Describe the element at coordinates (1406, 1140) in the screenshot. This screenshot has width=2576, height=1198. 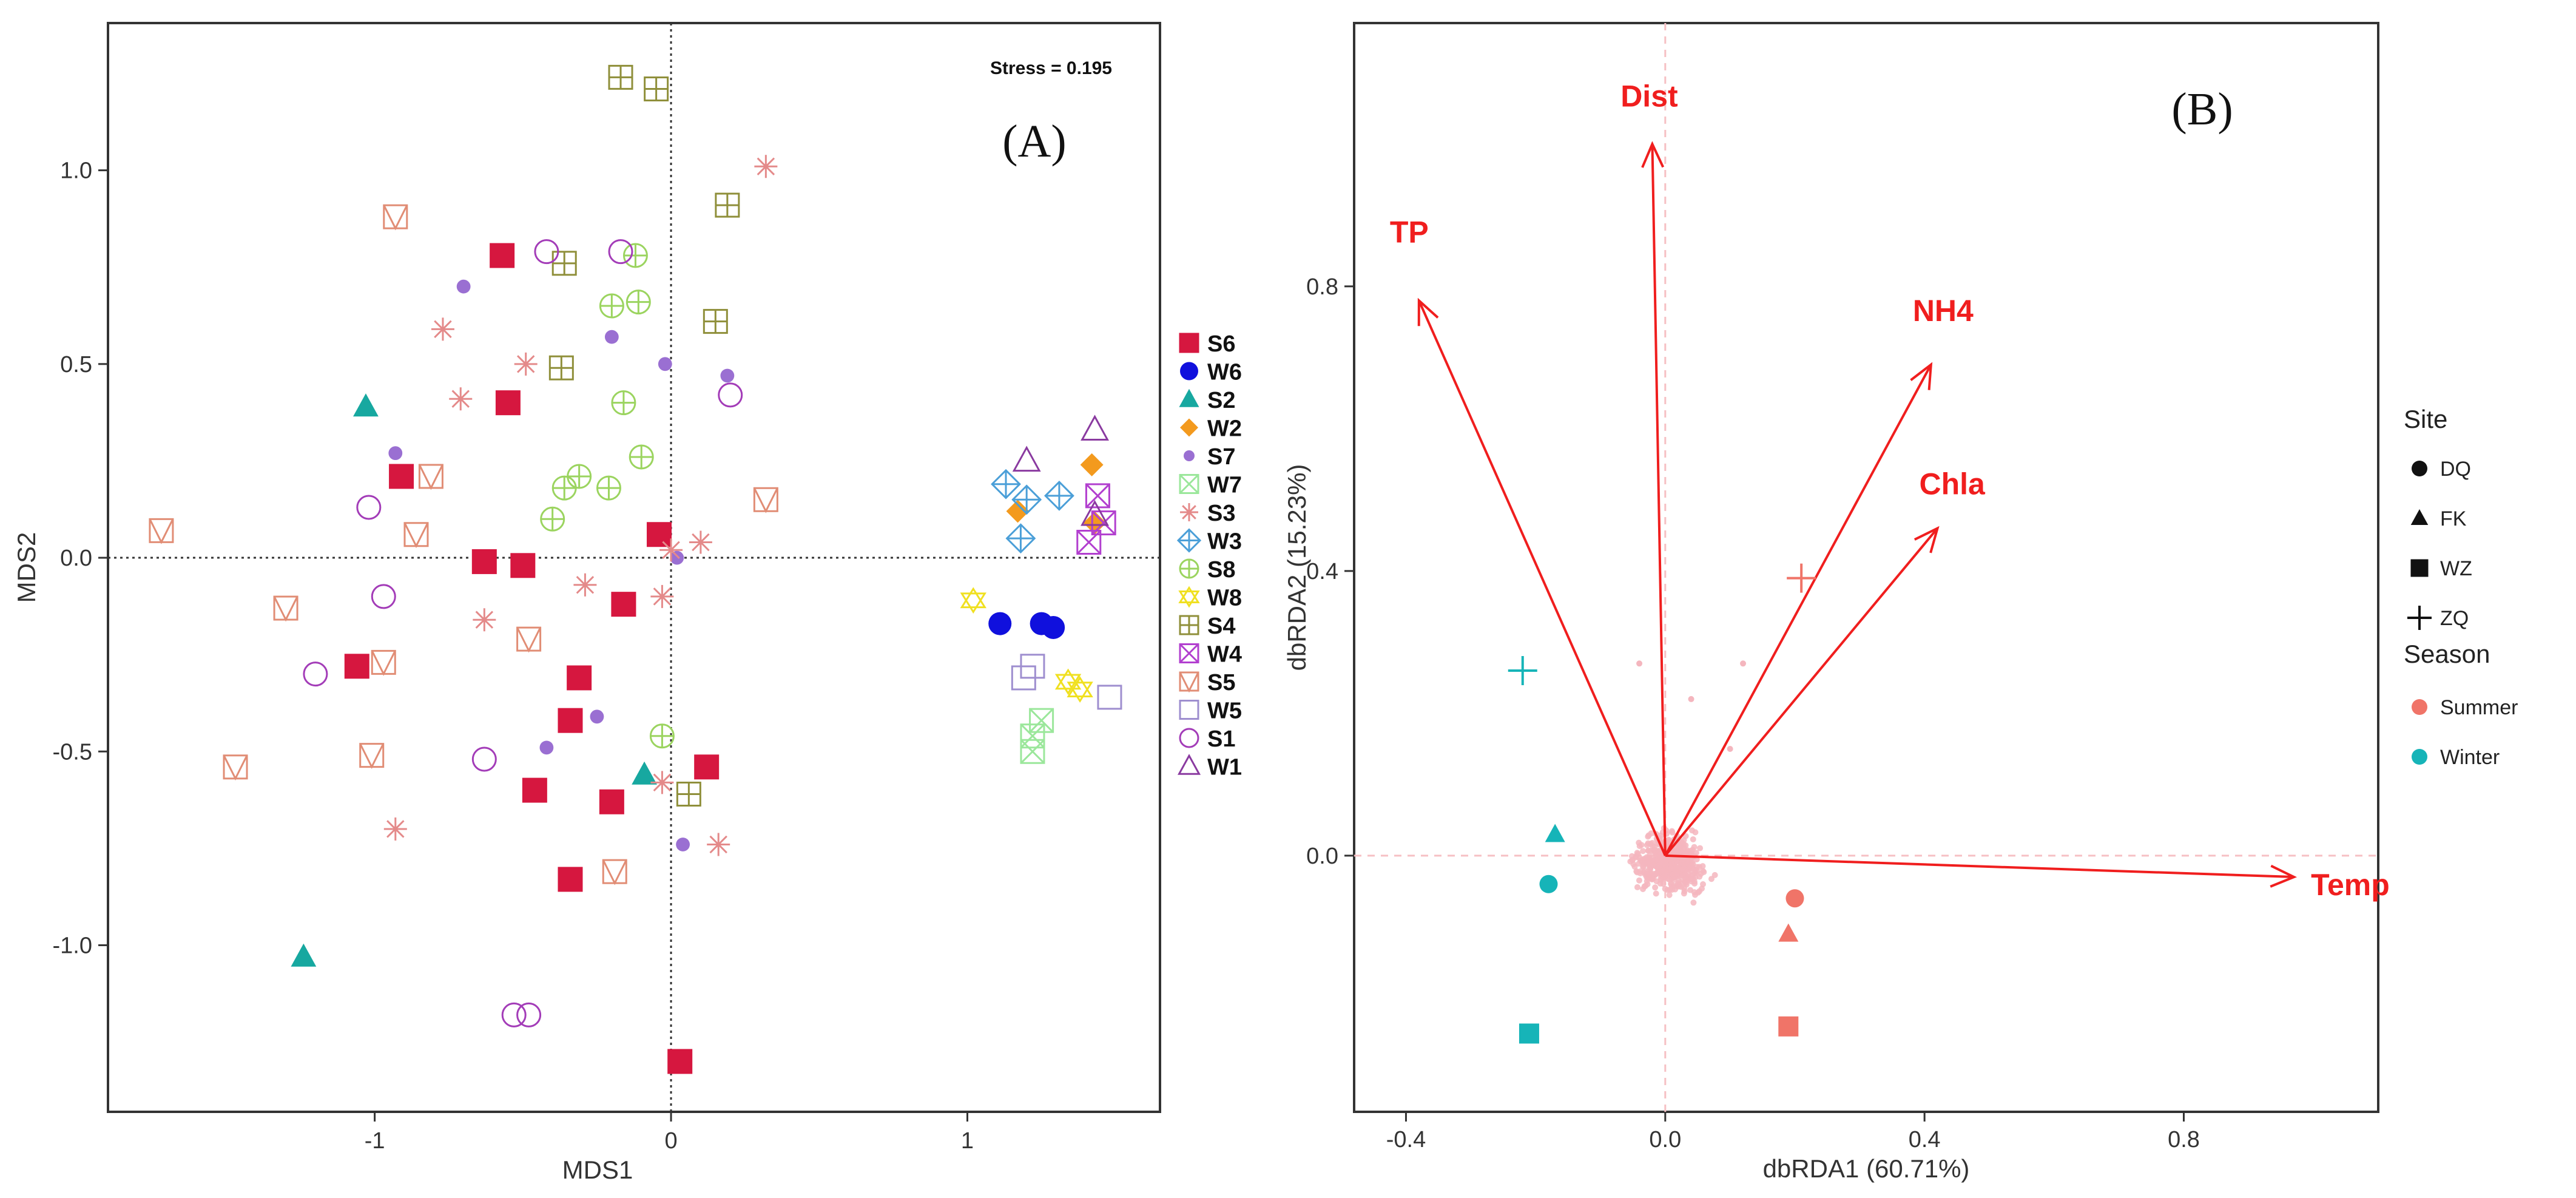
I see `panel-b-xtick-label: -0.4` at that location.